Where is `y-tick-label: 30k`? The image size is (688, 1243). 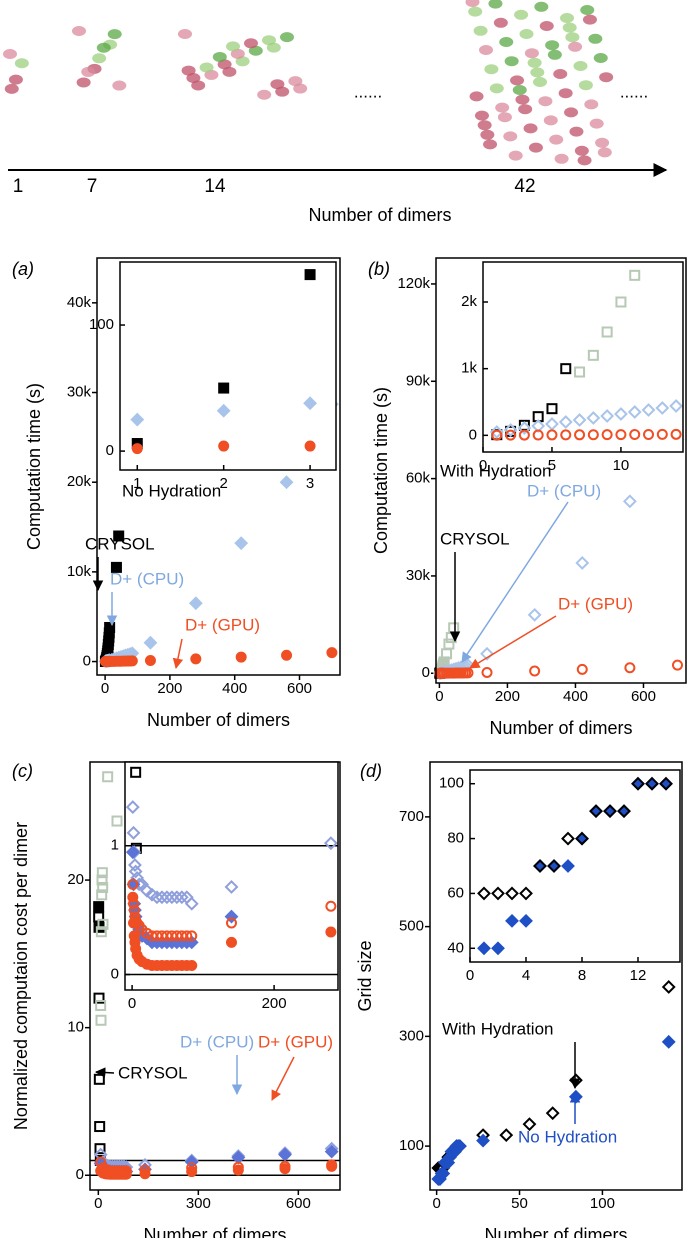
y-tick-label: 30k is located at coordinates (79, 391).